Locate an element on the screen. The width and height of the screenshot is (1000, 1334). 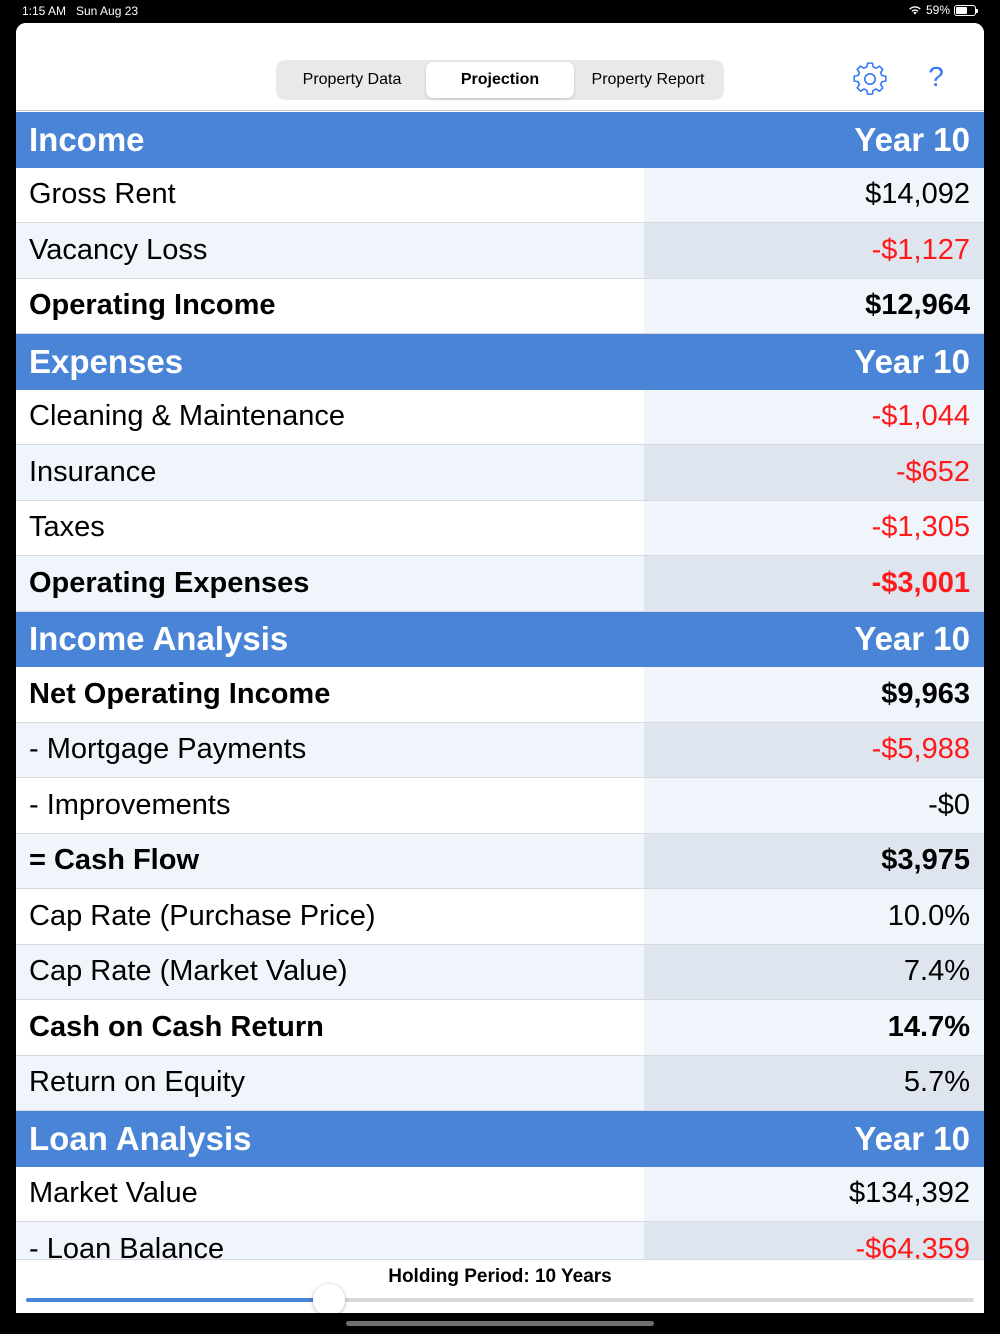
row-label: Cap Rate (Market Value) is located at coordinates (330, 971).